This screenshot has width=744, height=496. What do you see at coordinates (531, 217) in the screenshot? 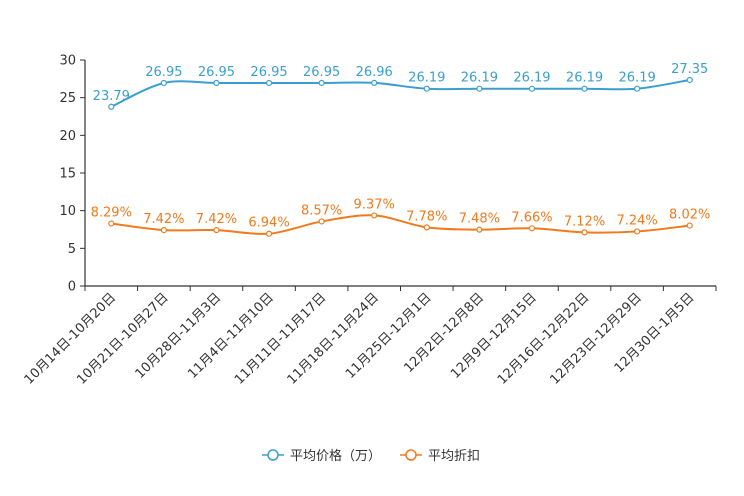
I see `data-label: 7.66%` at bounding box center [531, 217].